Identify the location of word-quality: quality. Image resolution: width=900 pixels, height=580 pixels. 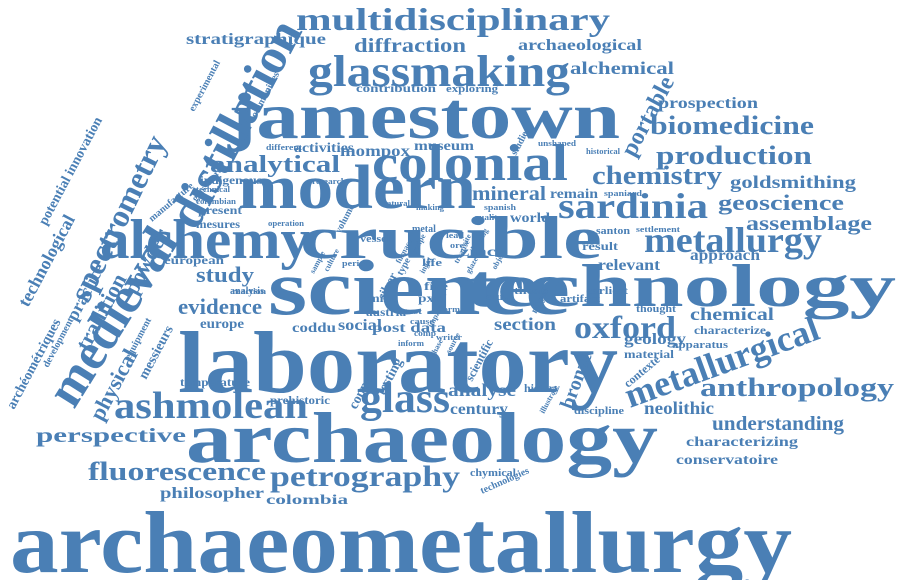
(488, 217).